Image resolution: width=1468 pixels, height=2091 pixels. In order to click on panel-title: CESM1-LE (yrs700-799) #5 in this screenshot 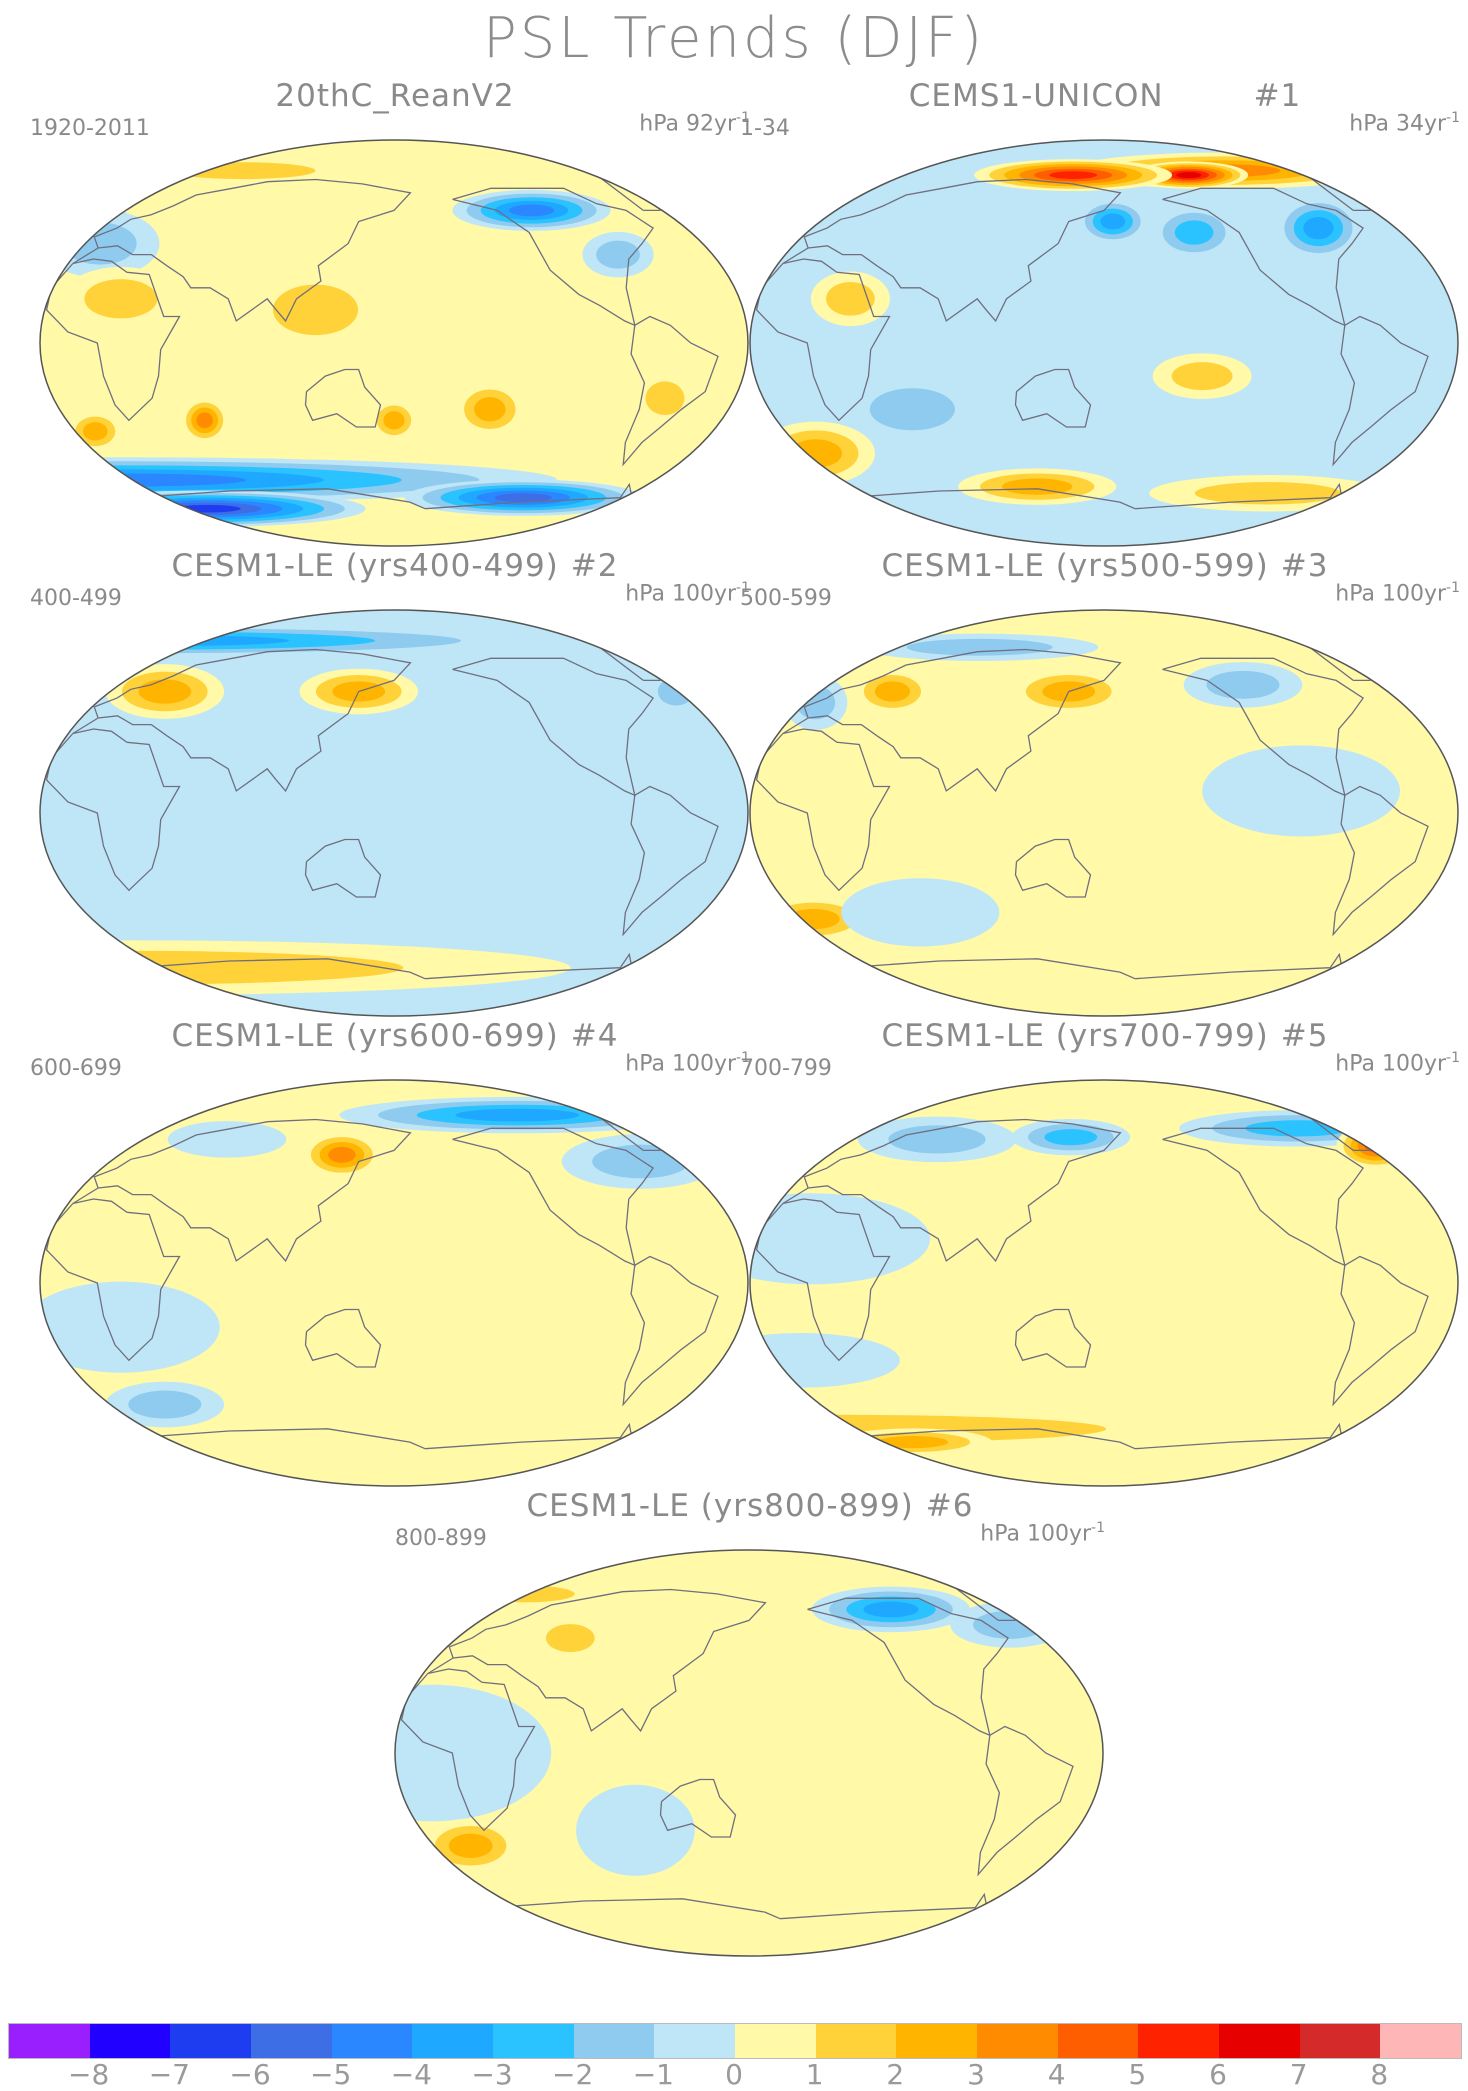, I will do `click(1104, 1036)`.